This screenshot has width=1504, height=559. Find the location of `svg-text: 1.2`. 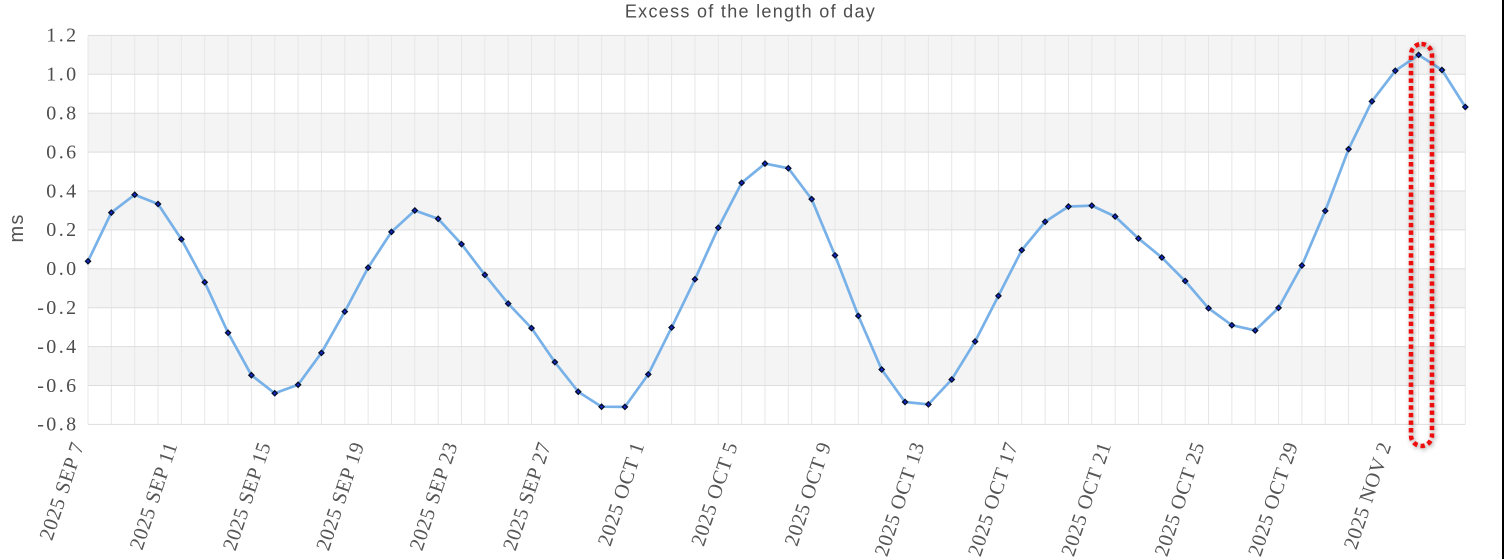

svg-text: 1.2 is located at coordinates (62, 36).